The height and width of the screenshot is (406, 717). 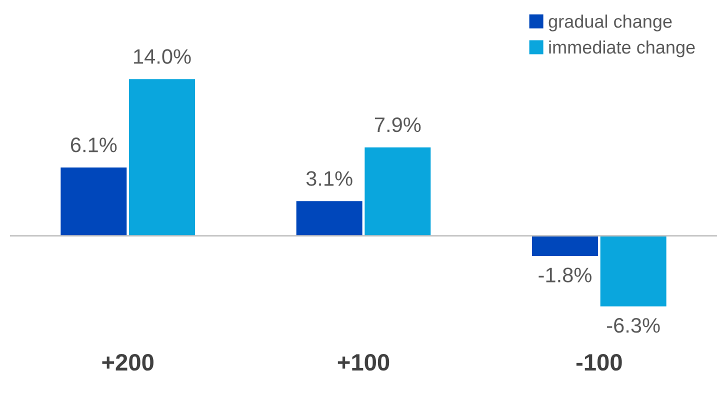 What do you see at coordinates (162, 56) in the screenshot?
I see `data-label: 14.0%` at bounding box center [162, 56].